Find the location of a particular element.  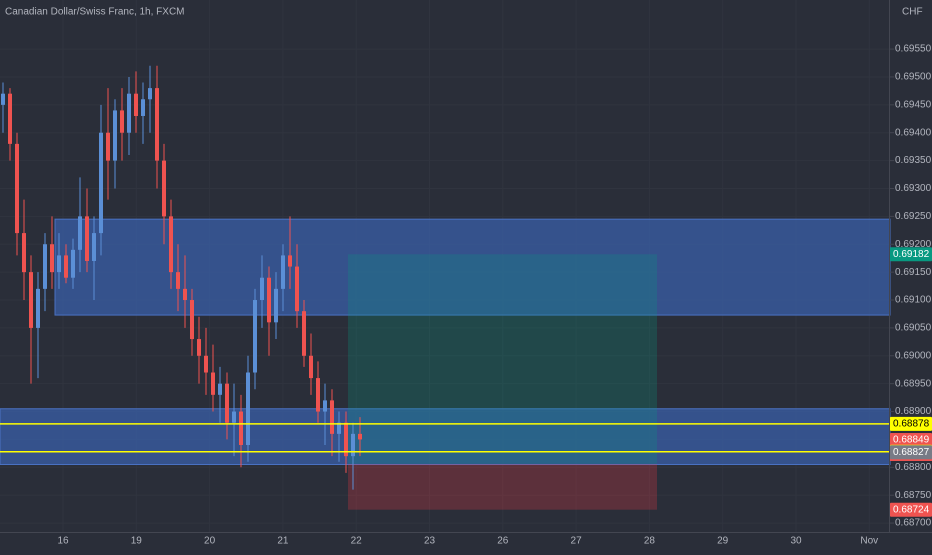

y-tick-label: 0.69100 is located at coordinates (913, 300).